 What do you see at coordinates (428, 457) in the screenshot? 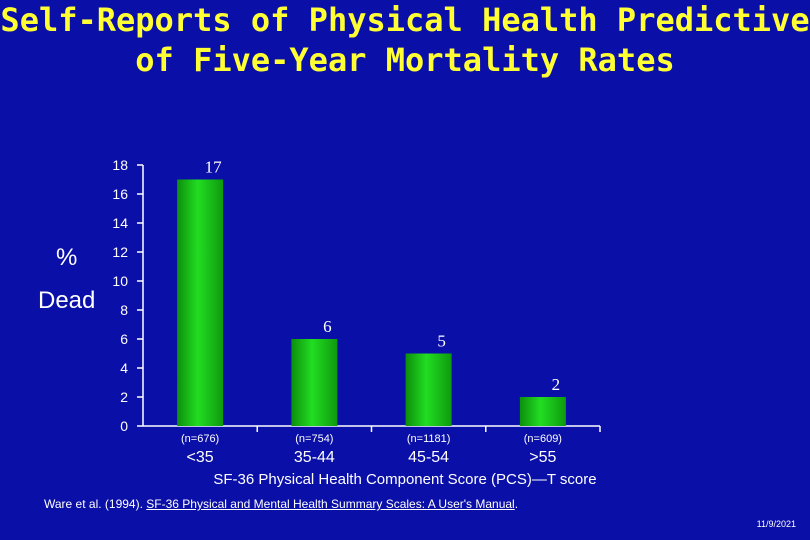
I see `category-label: 45-54` at bounding box center [428, 457].